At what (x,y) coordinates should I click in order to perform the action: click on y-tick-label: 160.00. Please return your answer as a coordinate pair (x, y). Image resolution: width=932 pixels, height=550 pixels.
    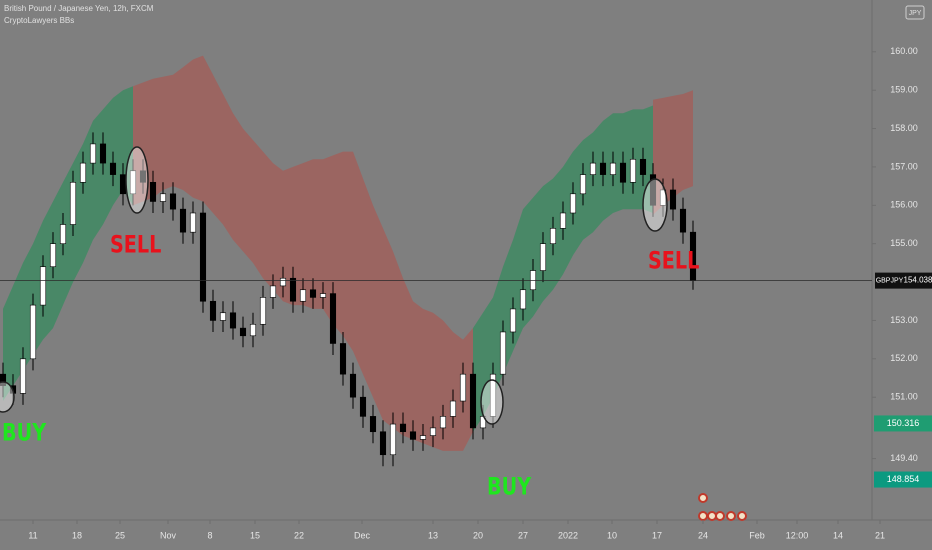
    Looking at the image, I should click on (904, 51).